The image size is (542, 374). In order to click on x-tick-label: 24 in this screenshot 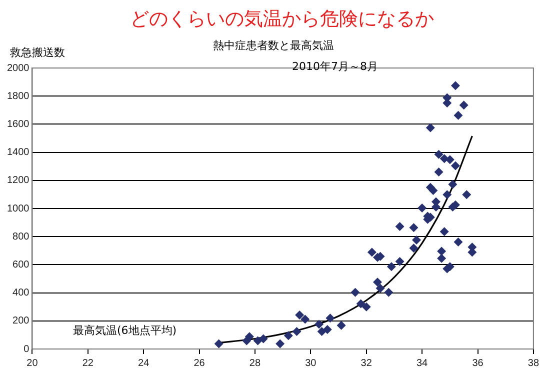, I will do `click(144, 363)`.